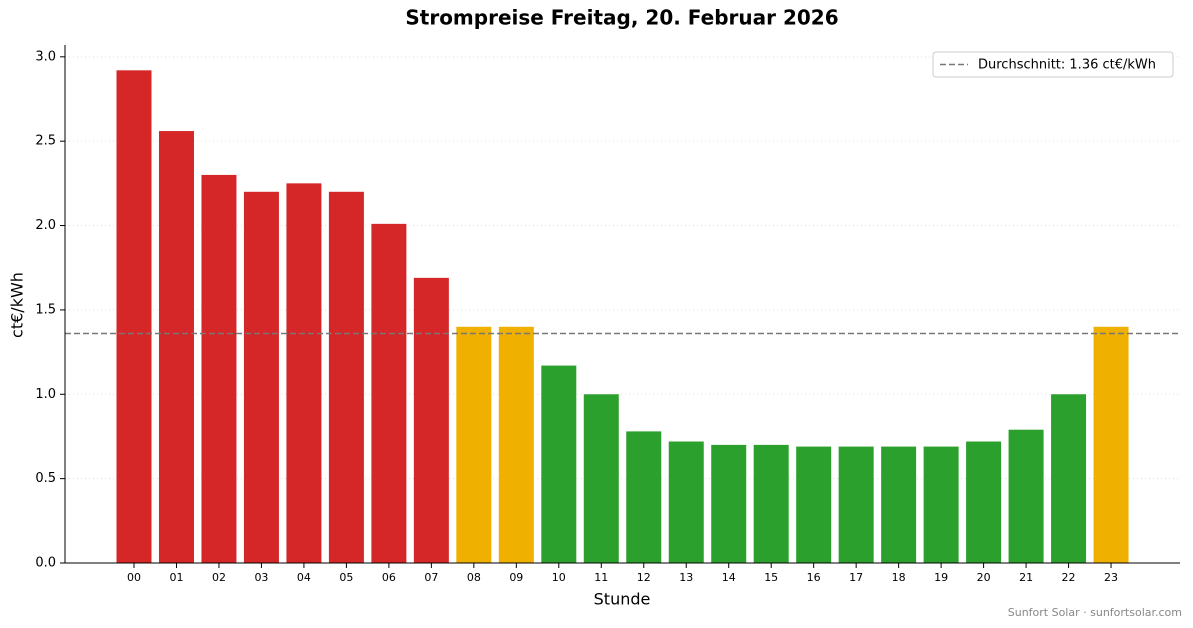 Image resolution: width=1193 pixels, height=628 pixels. Describe the element at coordinates (686, 577) in the screenshot. I see `x-tick-label: 13` at that location.